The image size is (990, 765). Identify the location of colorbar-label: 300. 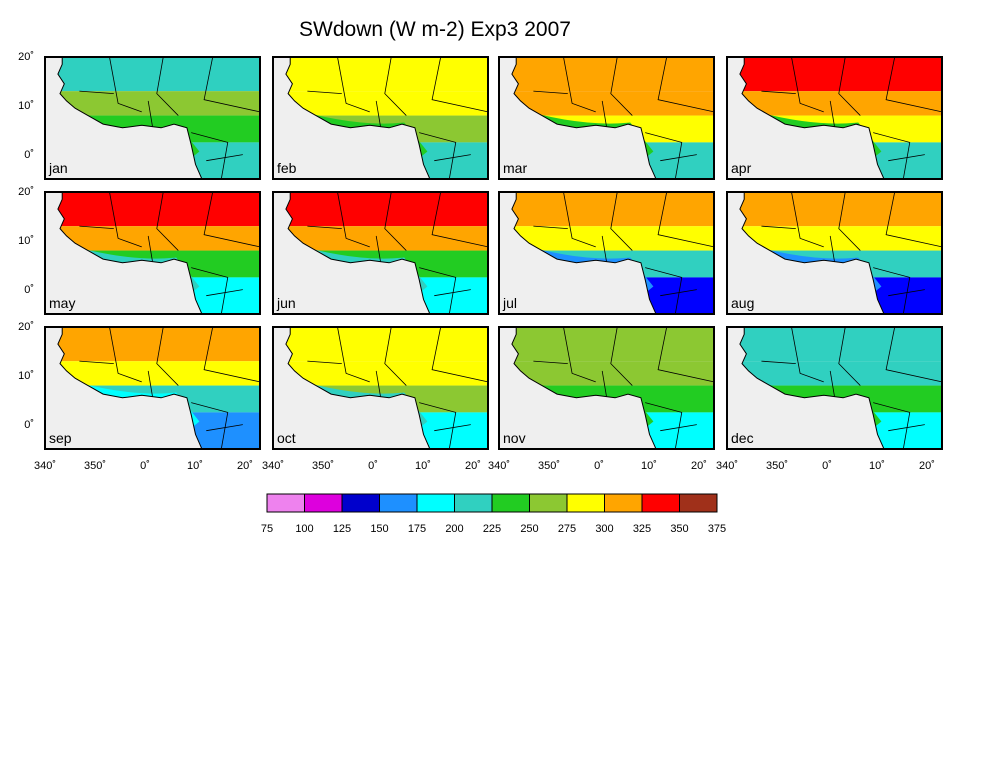
(604, 529).